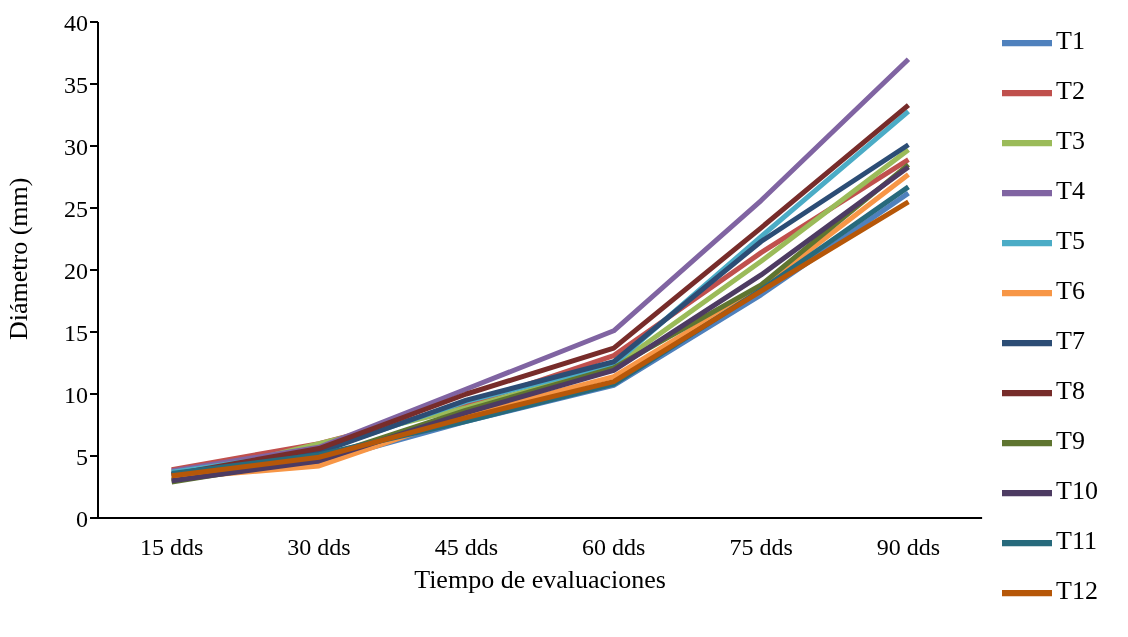 This screenshot has width=1128, height=637. What do you see at coordinates (1070, 390) in the screenshot?
I see `legend-label: T8` at bounding box center [1070, 390].